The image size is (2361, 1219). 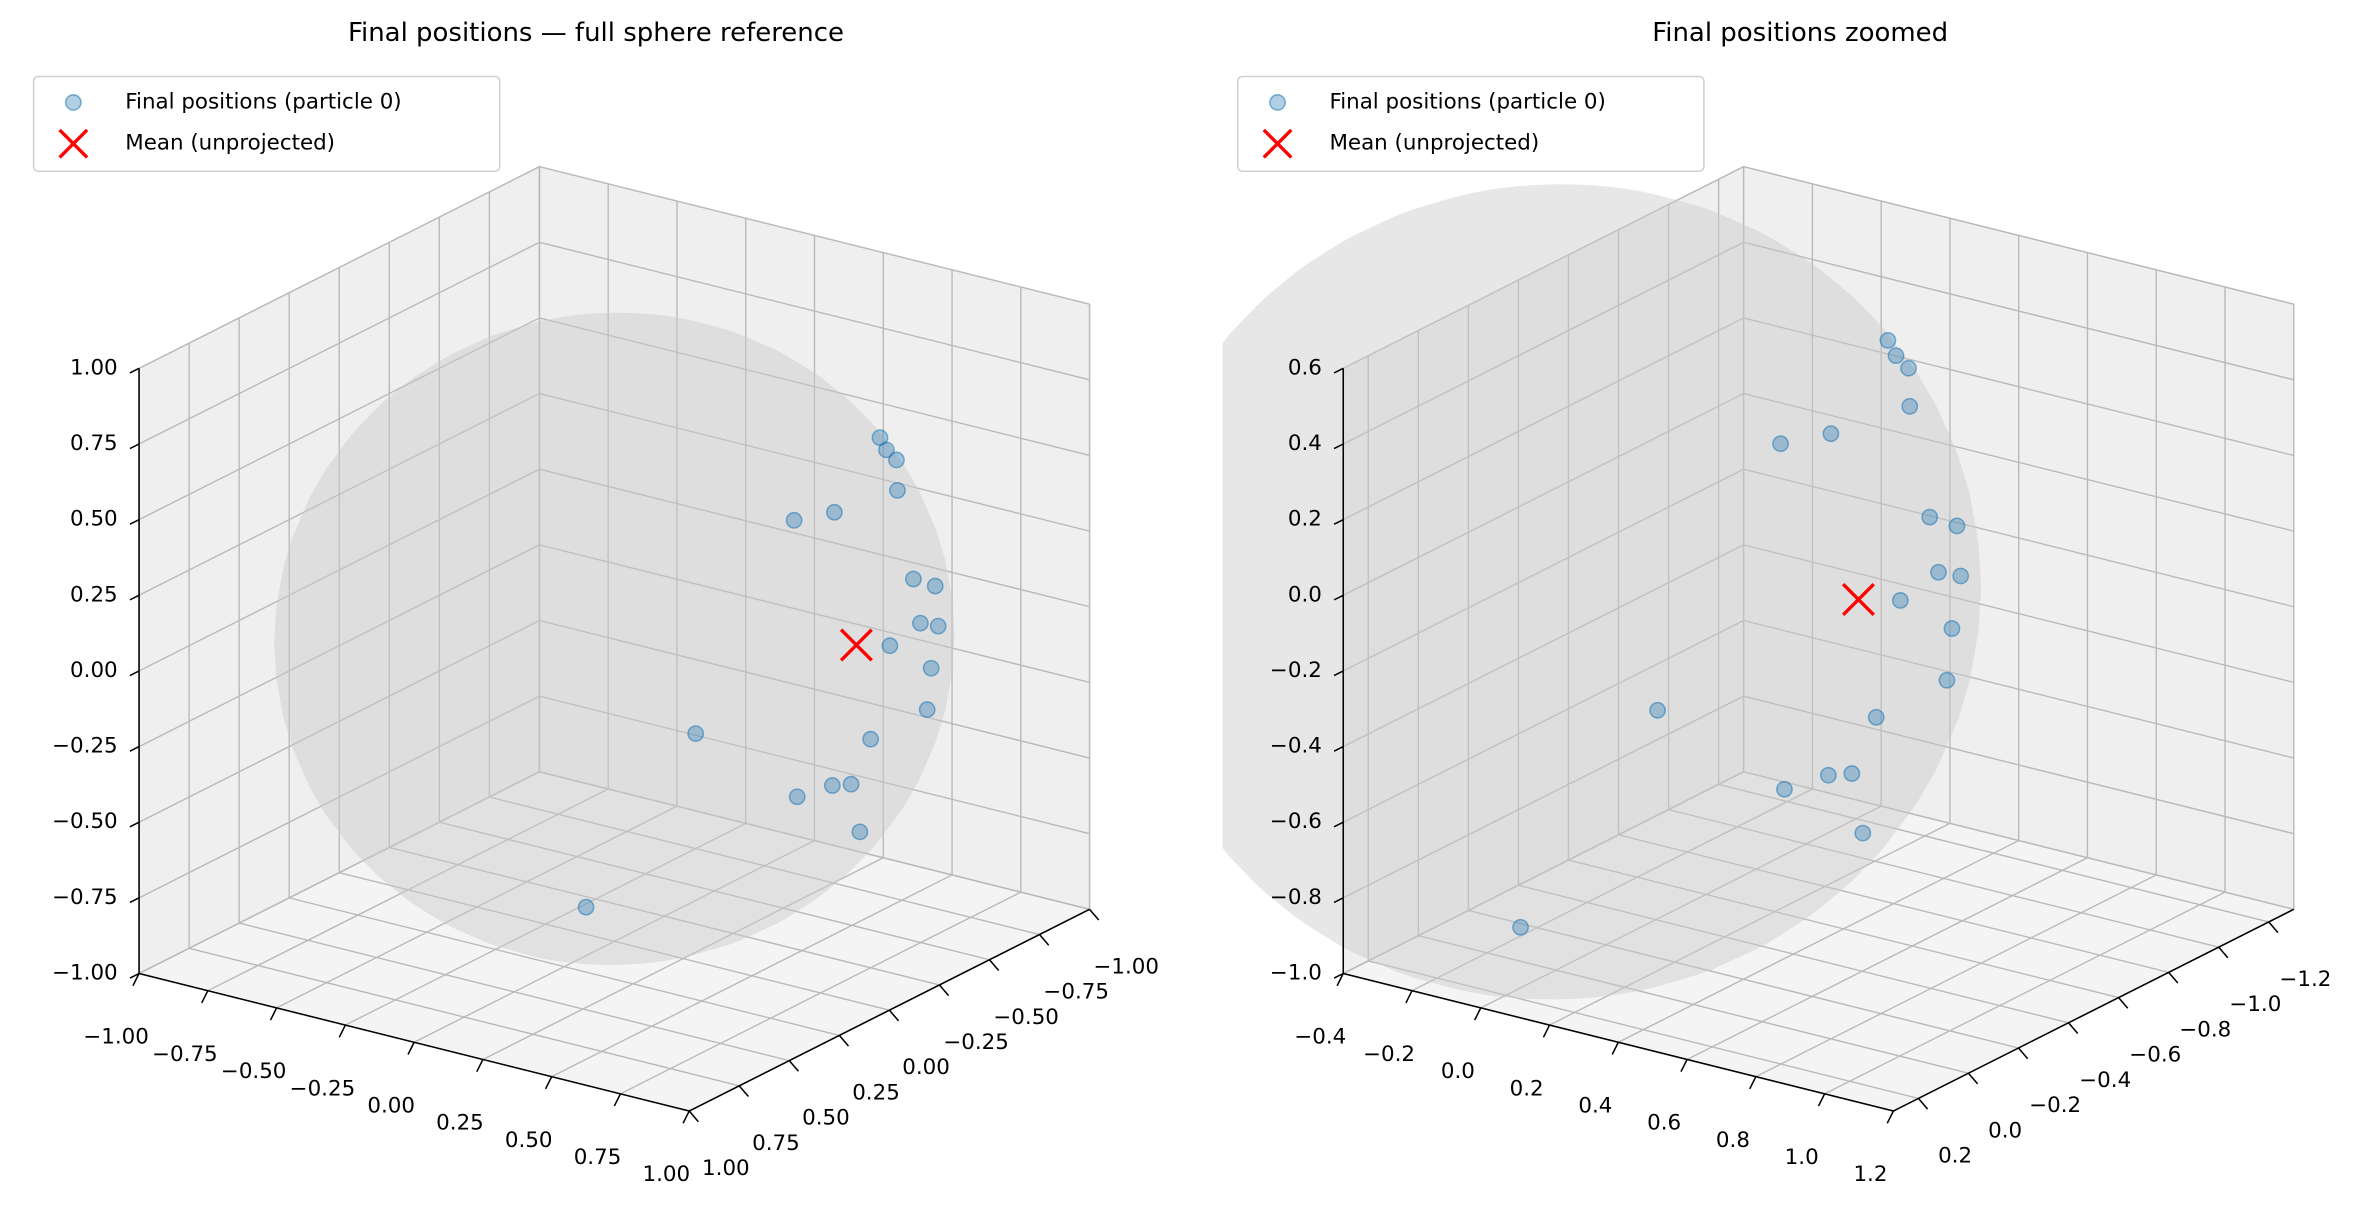 What do you see at coordinates (2255, 1004) in the screenshot?
I see `y-tick-label: −1.0` at bounding box center [2255, 1004].